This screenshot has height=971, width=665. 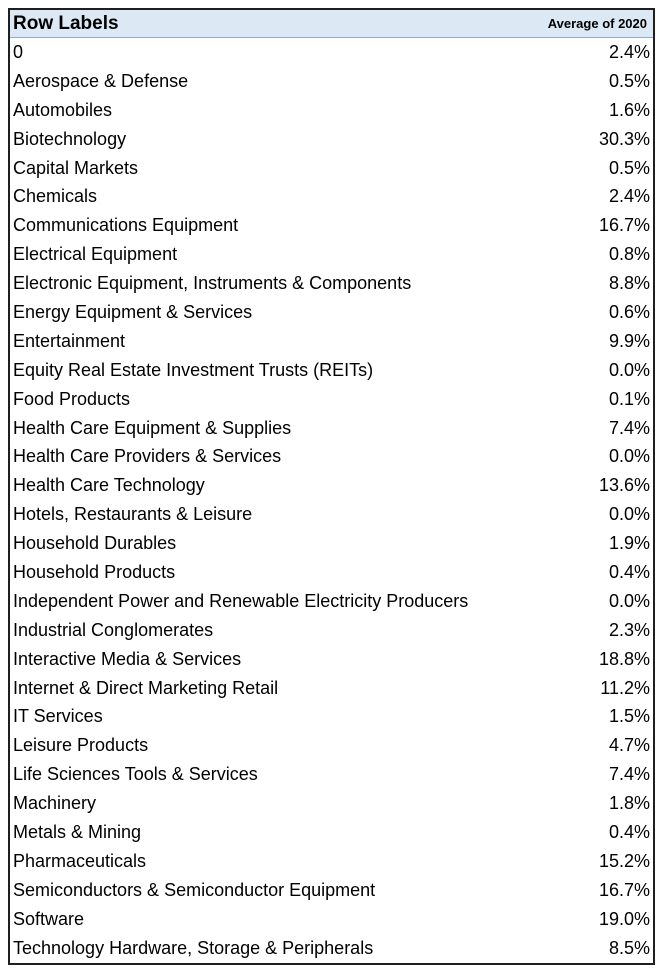 I want to click on row-label: Machinery, so click(x=55, y=803).